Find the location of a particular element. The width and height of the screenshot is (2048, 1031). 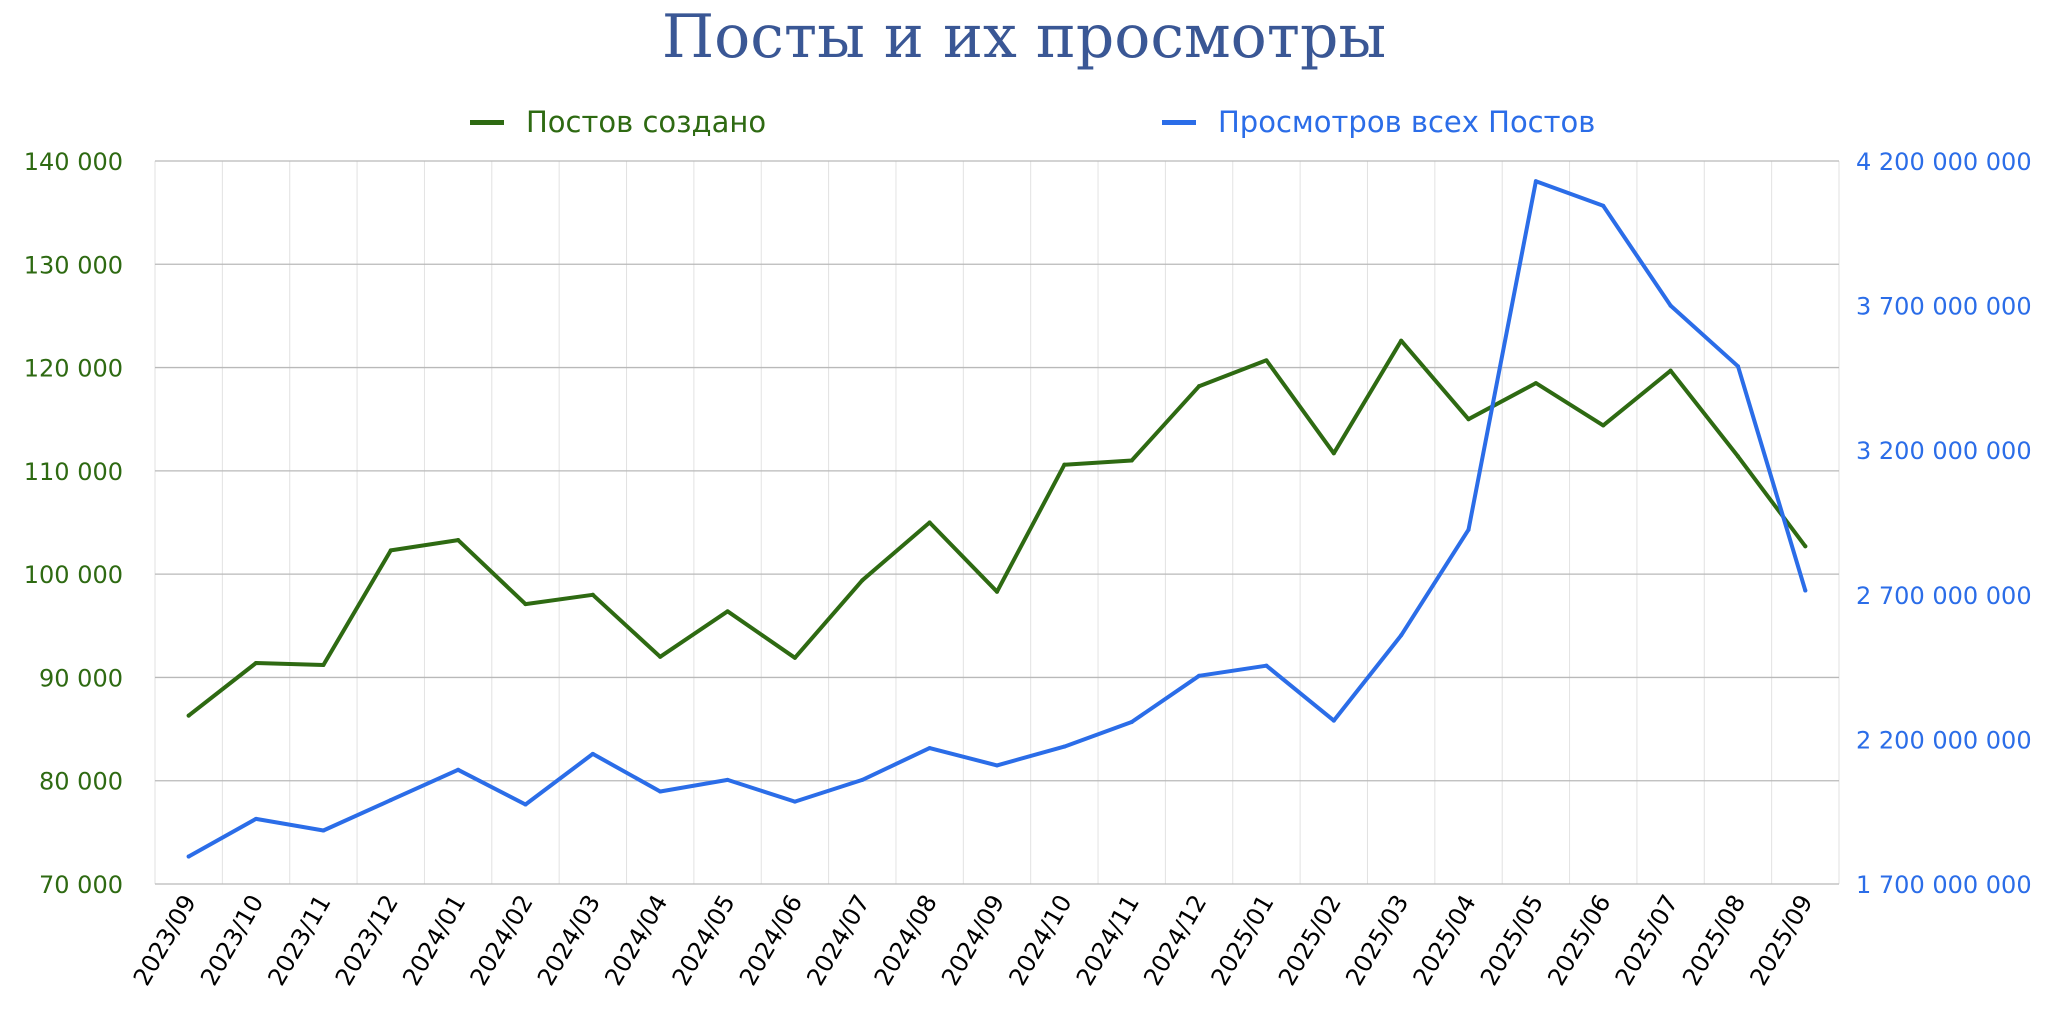

x-axis-tick-label: 2024/02 is located at coordinates (502, 940).